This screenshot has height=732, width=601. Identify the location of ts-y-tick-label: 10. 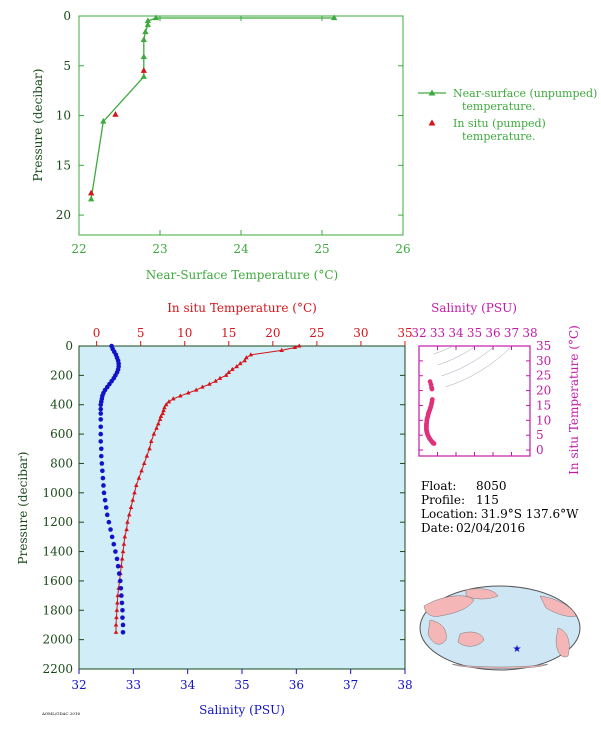
(543, 420).